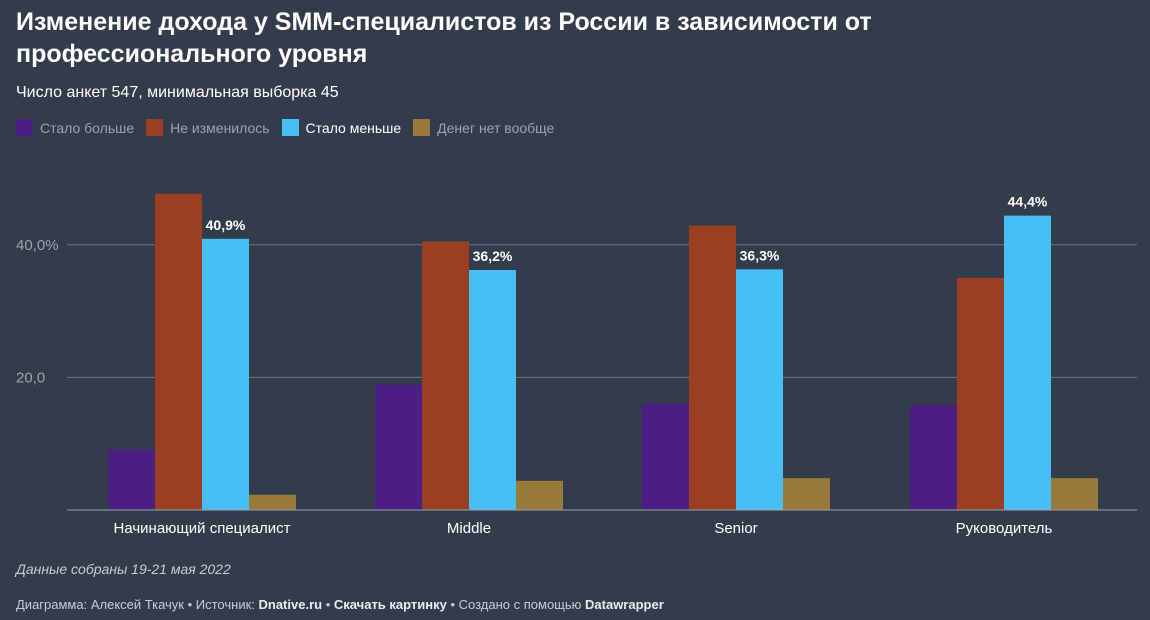 The image size is (1150, 620). I want to click on data-label: 36,2%, so click(493, 256).